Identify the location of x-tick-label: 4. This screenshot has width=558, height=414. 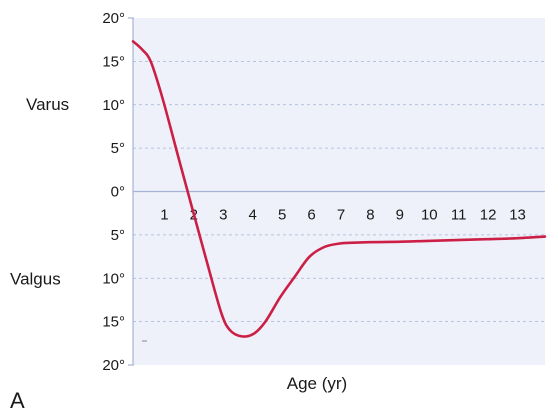
(253, 215).